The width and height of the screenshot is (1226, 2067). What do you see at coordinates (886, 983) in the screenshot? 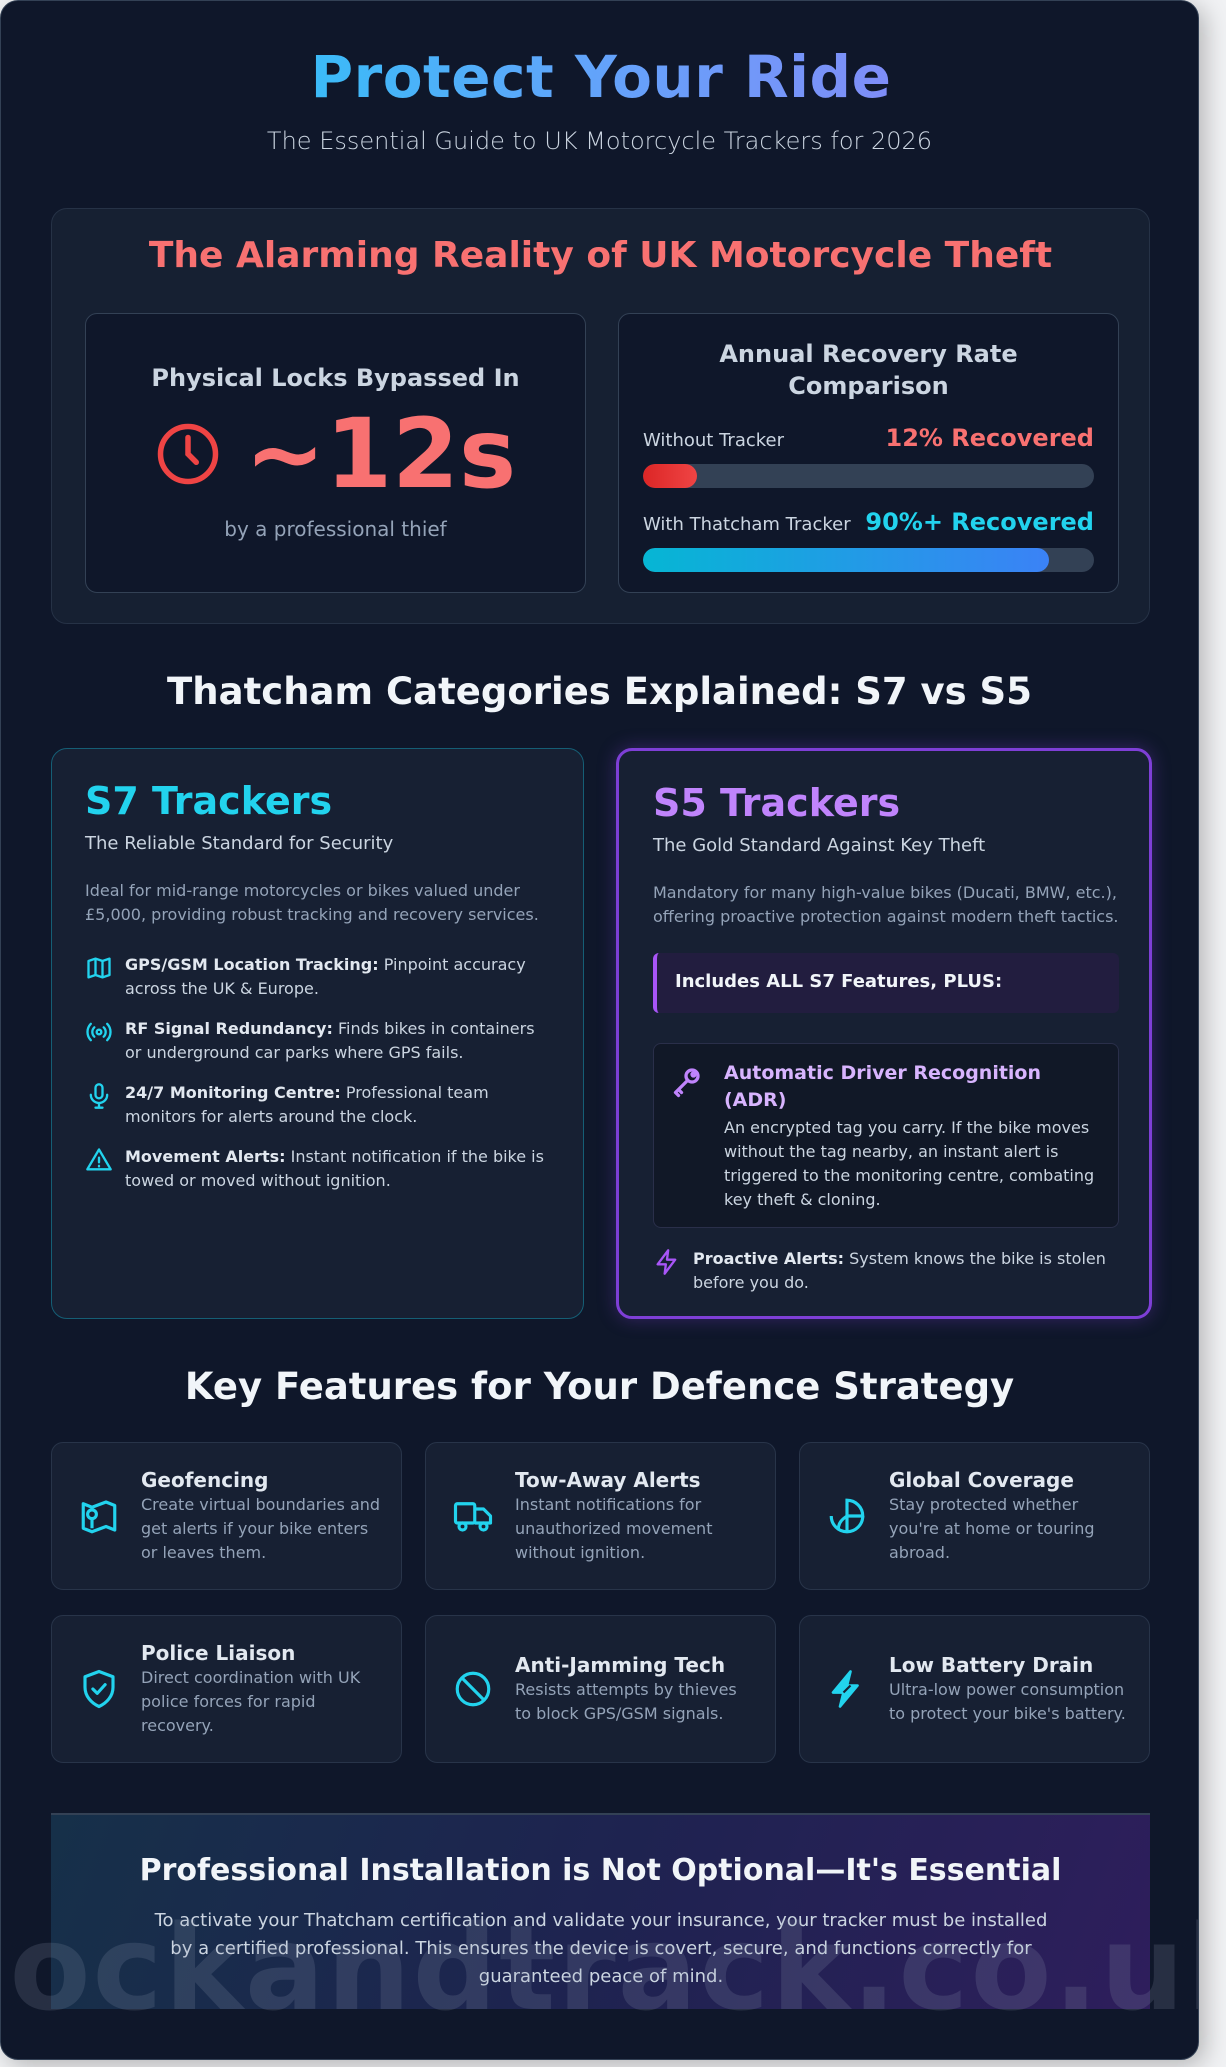
I see `includes-s7-banner: Includes ALL S7 Features, PLUS:` at bounding box center [886, 983].